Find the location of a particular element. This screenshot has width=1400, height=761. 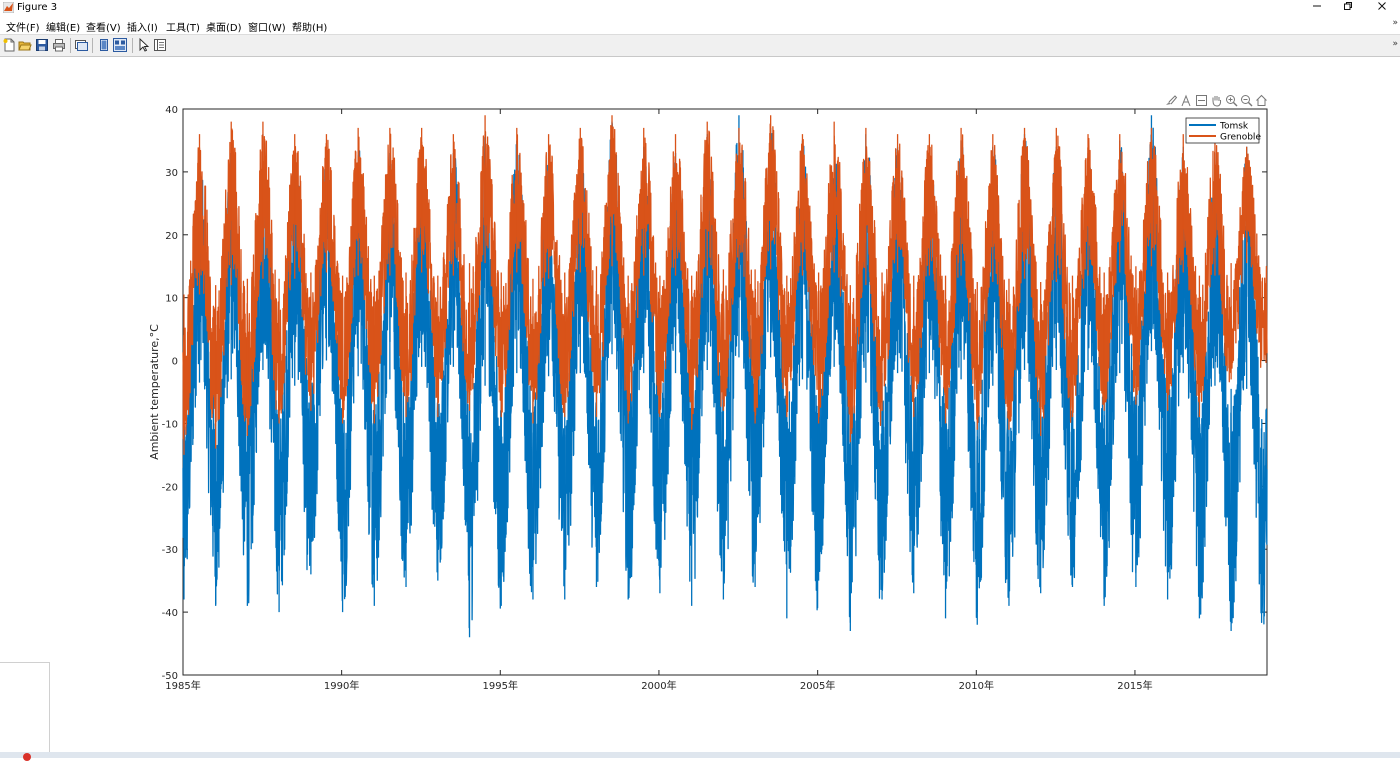

y-tick-label: 30 is located at coordinates (171, 173).